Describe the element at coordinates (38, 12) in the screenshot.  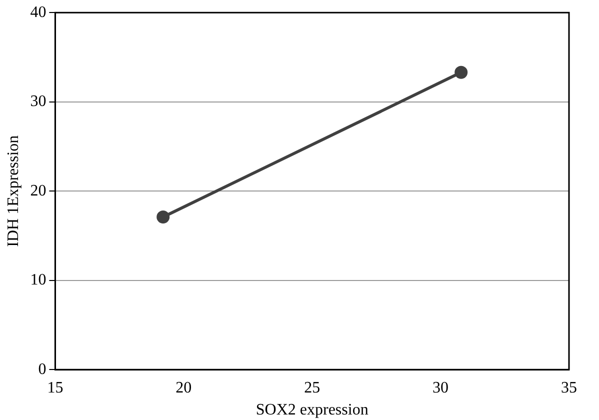
I see `y-tick-label: 40` at that location.